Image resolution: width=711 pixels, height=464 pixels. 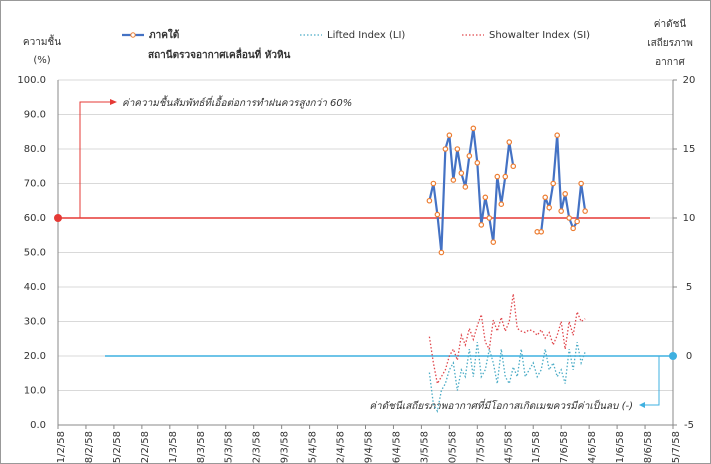 What do you see at coordinates (133, 35) in the screenshot?
I see `legend-marker` at bounding box center [133, 35].